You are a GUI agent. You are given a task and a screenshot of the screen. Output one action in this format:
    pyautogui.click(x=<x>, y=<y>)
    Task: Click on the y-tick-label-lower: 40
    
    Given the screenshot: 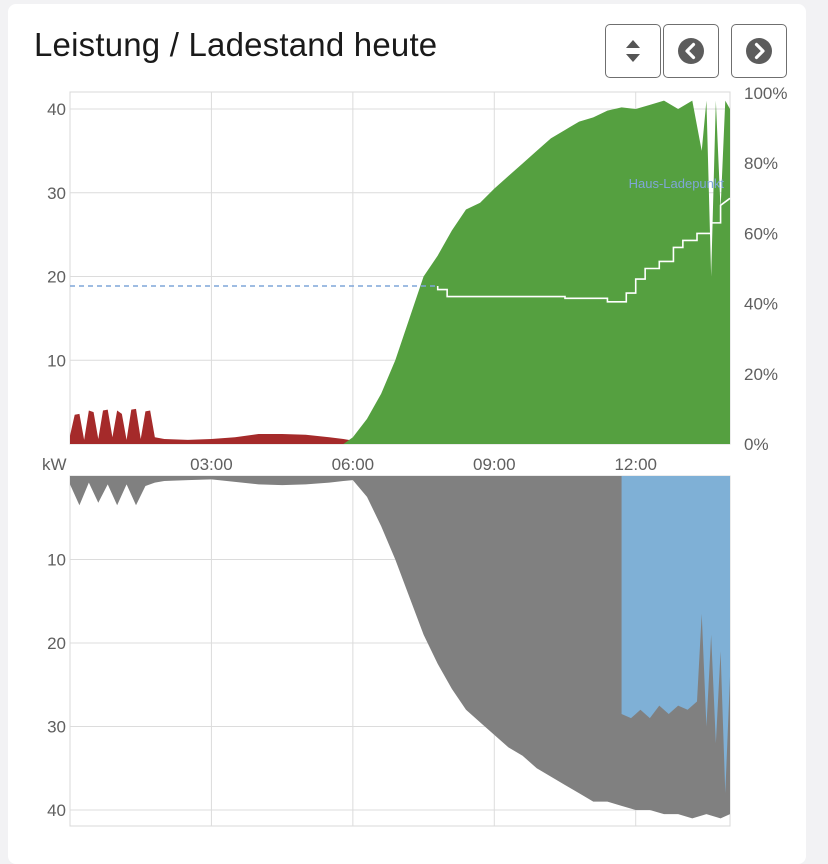 What is the action you would take?
    pyautogui.click(x=56, y=810)
    